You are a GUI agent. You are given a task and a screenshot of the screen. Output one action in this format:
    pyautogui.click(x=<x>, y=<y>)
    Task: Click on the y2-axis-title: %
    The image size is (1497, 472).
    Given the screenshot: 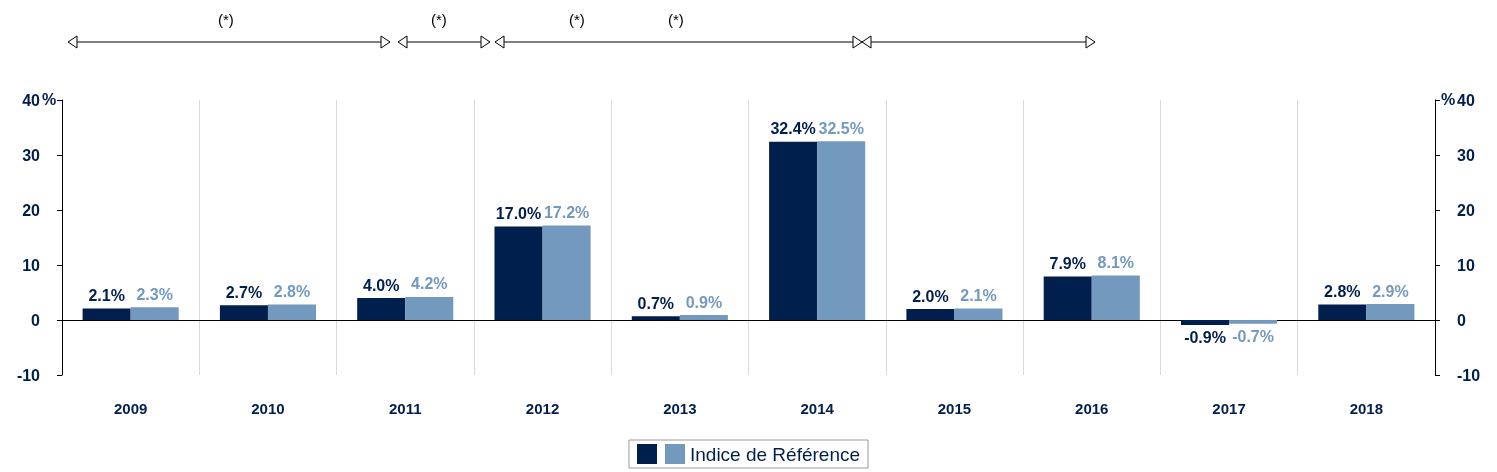 What is the action you would take?
    pyautogui.click(x=1448, y=99)
    